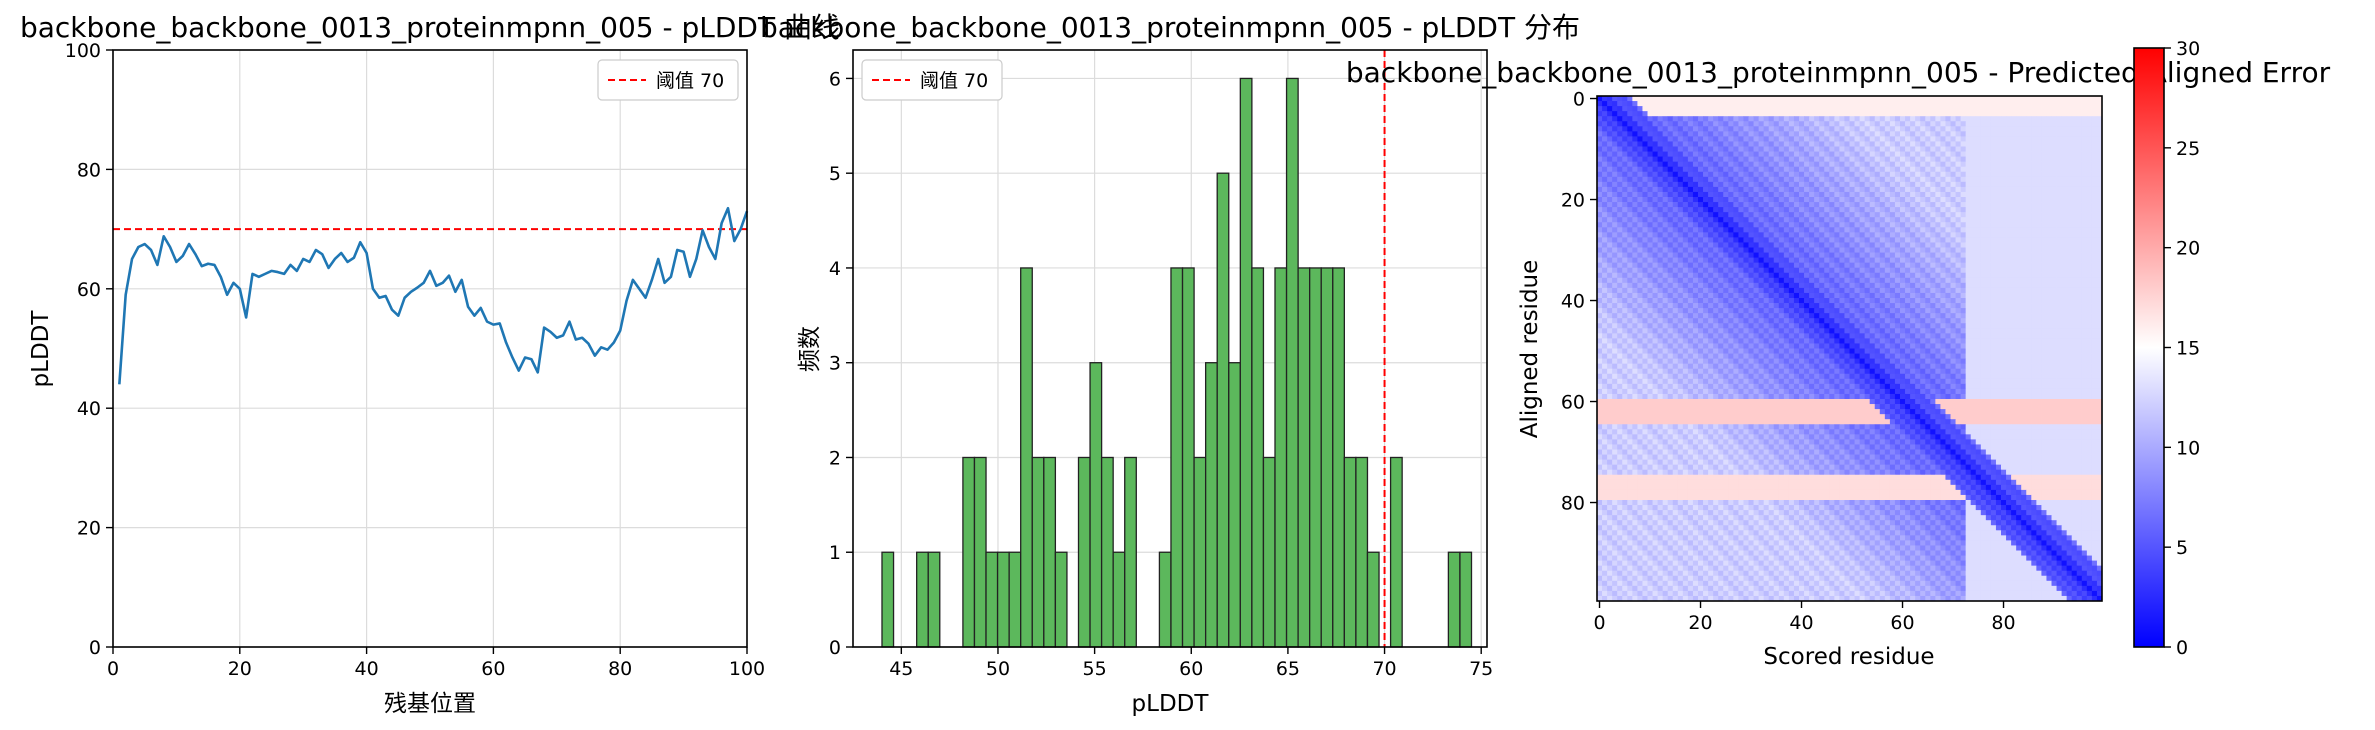 The width and height of the screenshot is (2375, 730). Describe the element at coordinates (89, 409) in the screenshot. I see `line-chart-y-tick-label: 40` at that location.